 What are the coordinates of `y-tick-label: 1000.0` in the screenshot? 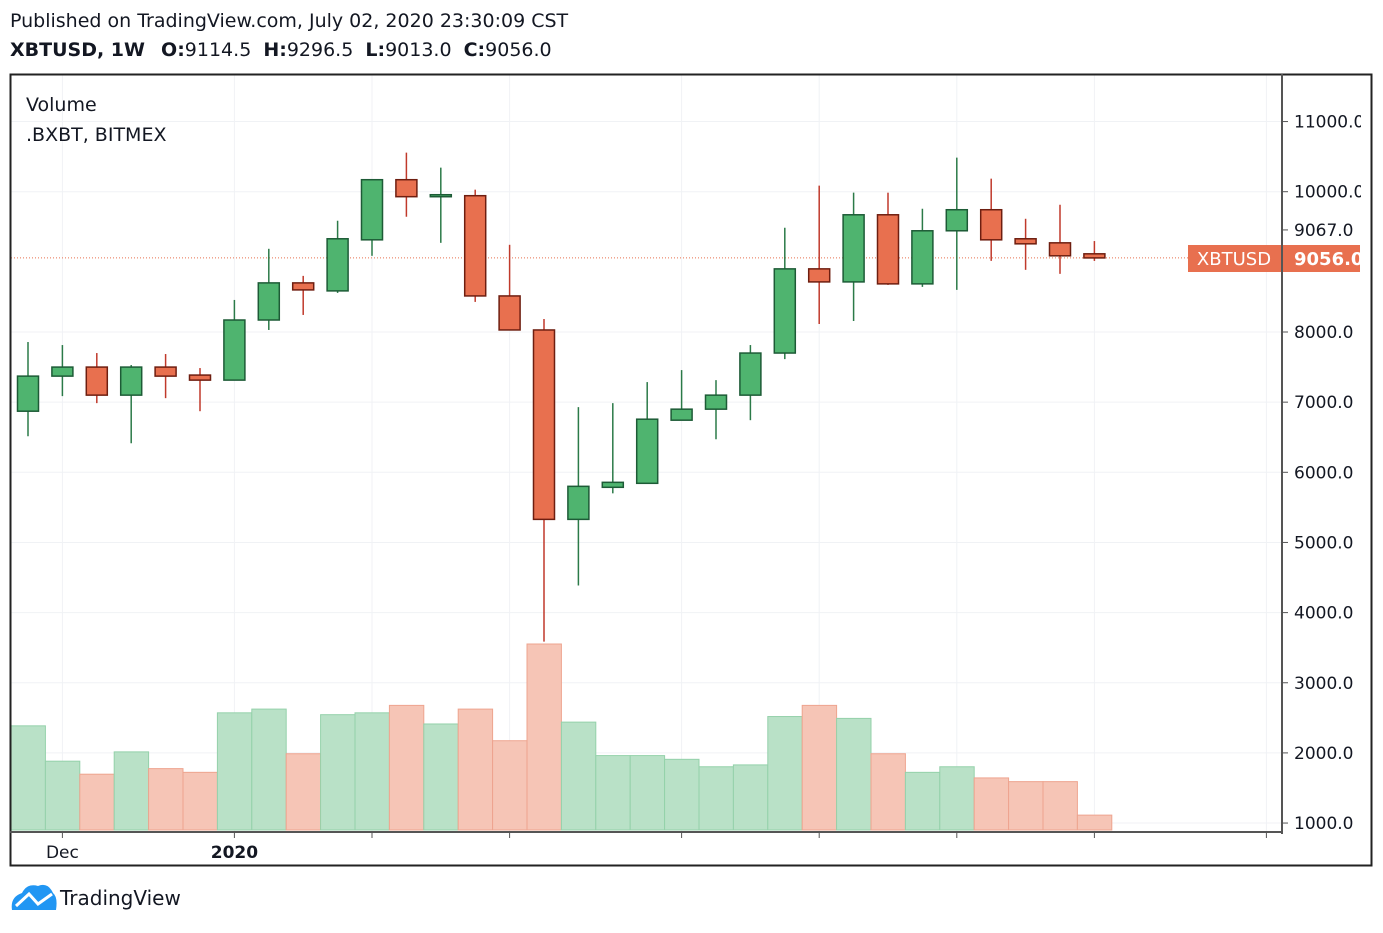 It's located at (1323, 824).